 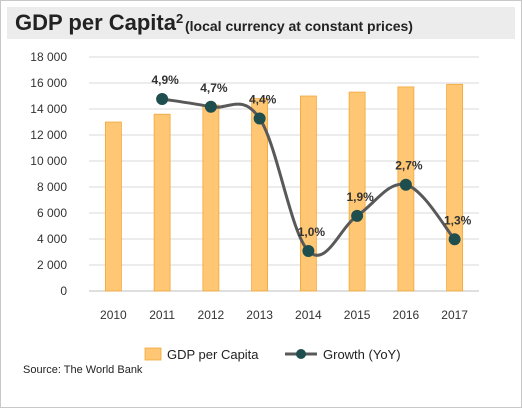 I want to click on x-tick-label: 2017, so click(x=454, y=315).